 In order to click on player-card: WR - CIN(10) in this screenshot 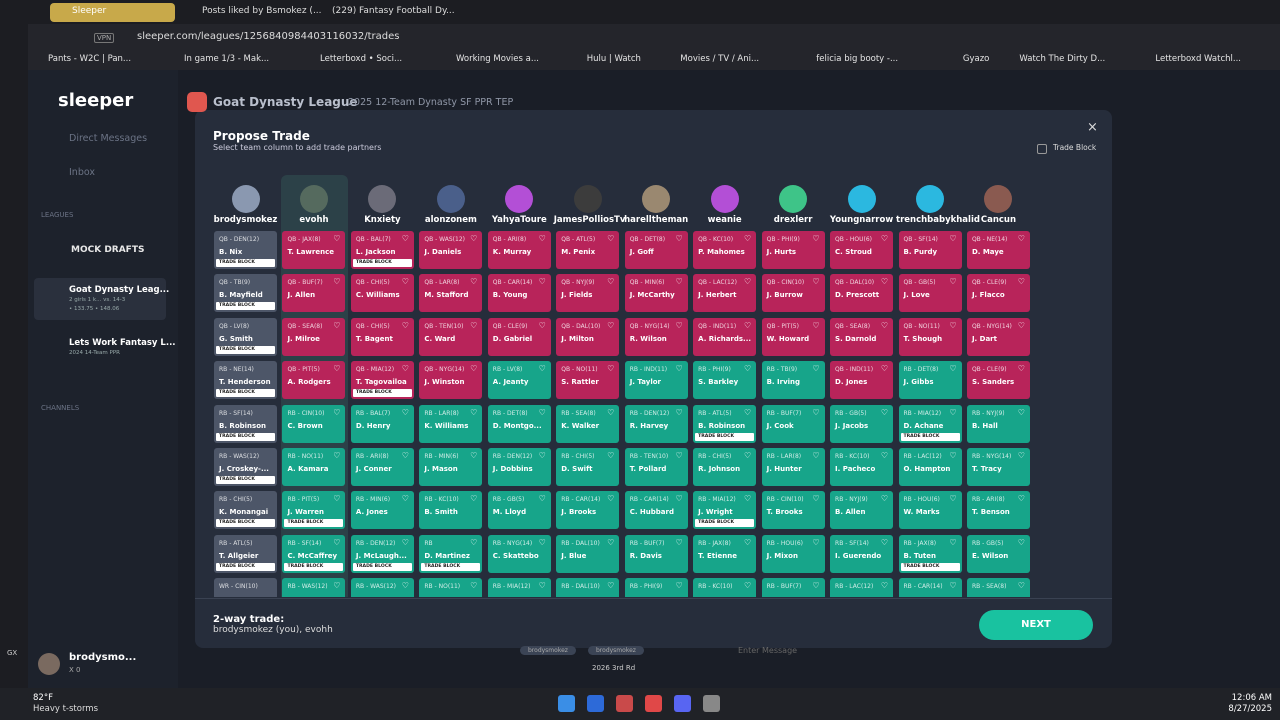, I will do `click(245, 587)`.